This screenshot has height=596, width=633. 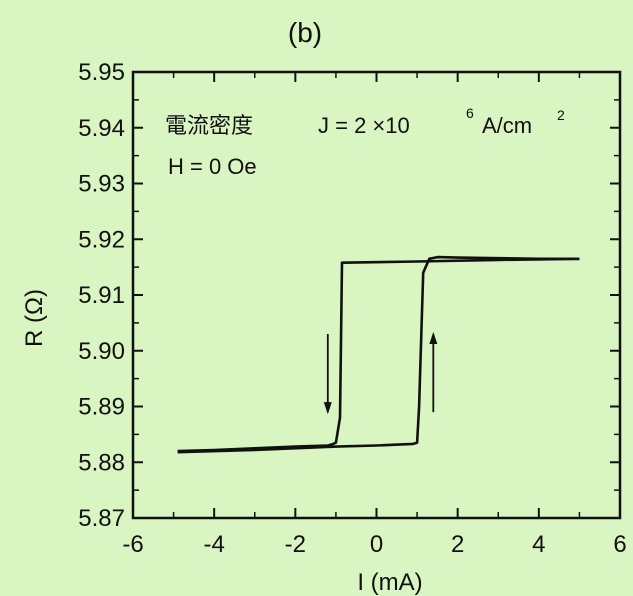 I want to click on annotation-field: H = 0 Oe, so click(x=212, y=166).